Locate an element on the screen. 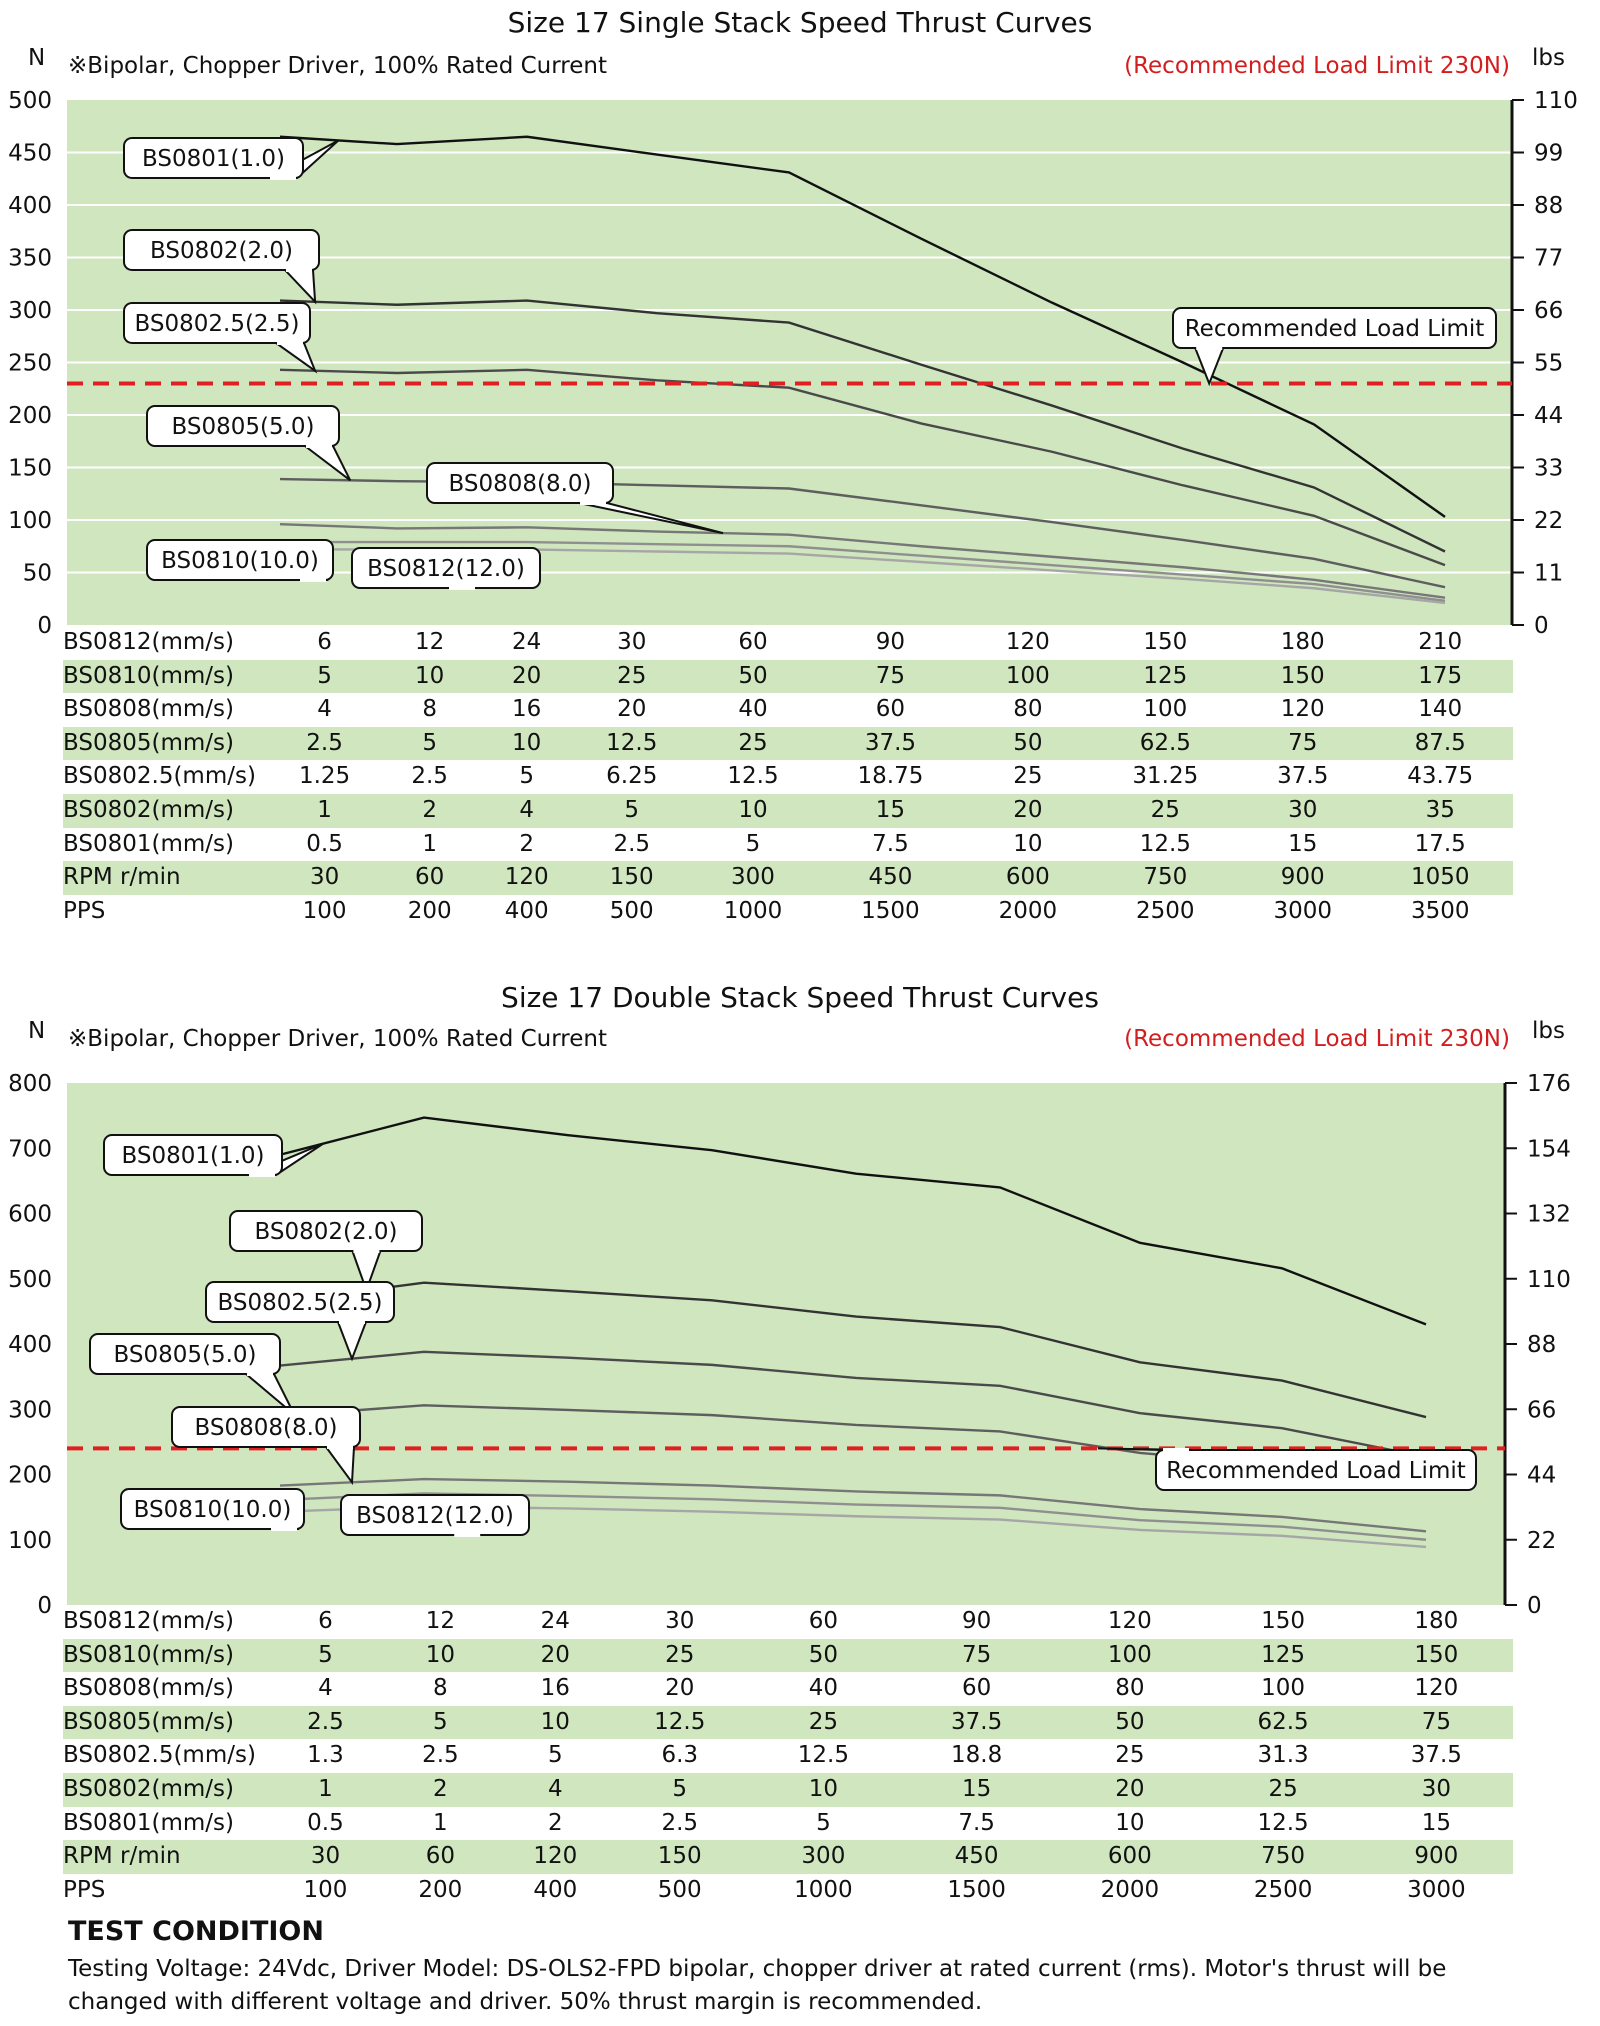 Image resolution: width=1600 pixels, height=2026 pixels. table-cell: 500 is located at coordinates (679, 1889).